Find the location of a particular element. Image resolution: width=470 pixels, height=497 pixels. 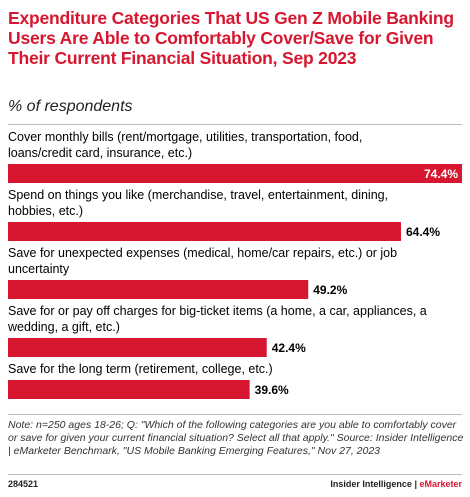

category-label: wedding, a gift, etc.) is located at coordinates (63, 327).